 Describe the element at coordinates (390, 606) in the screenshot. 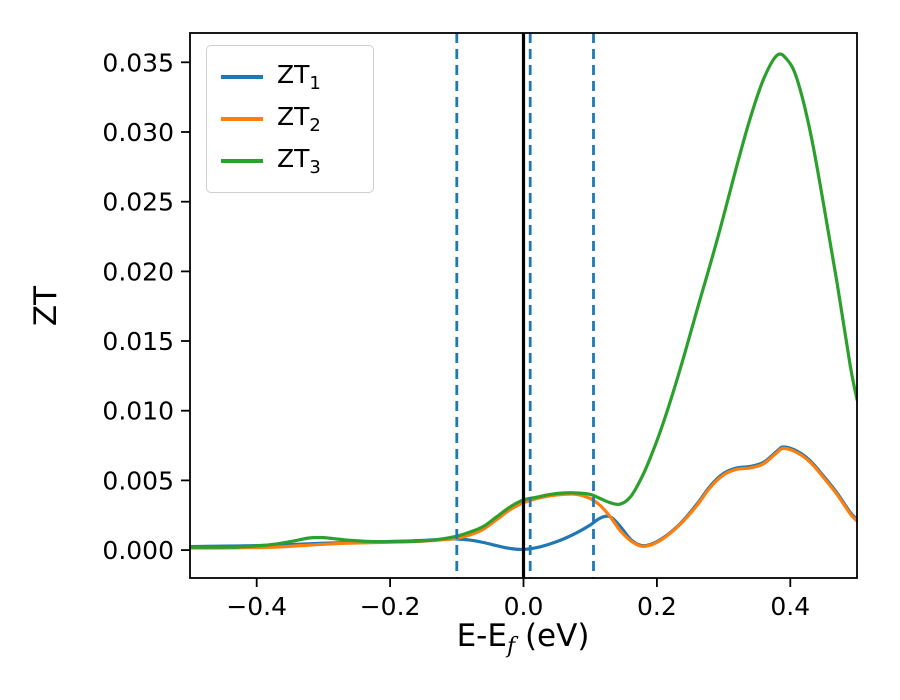

I see `x-tick-label: −0.2` at that location.